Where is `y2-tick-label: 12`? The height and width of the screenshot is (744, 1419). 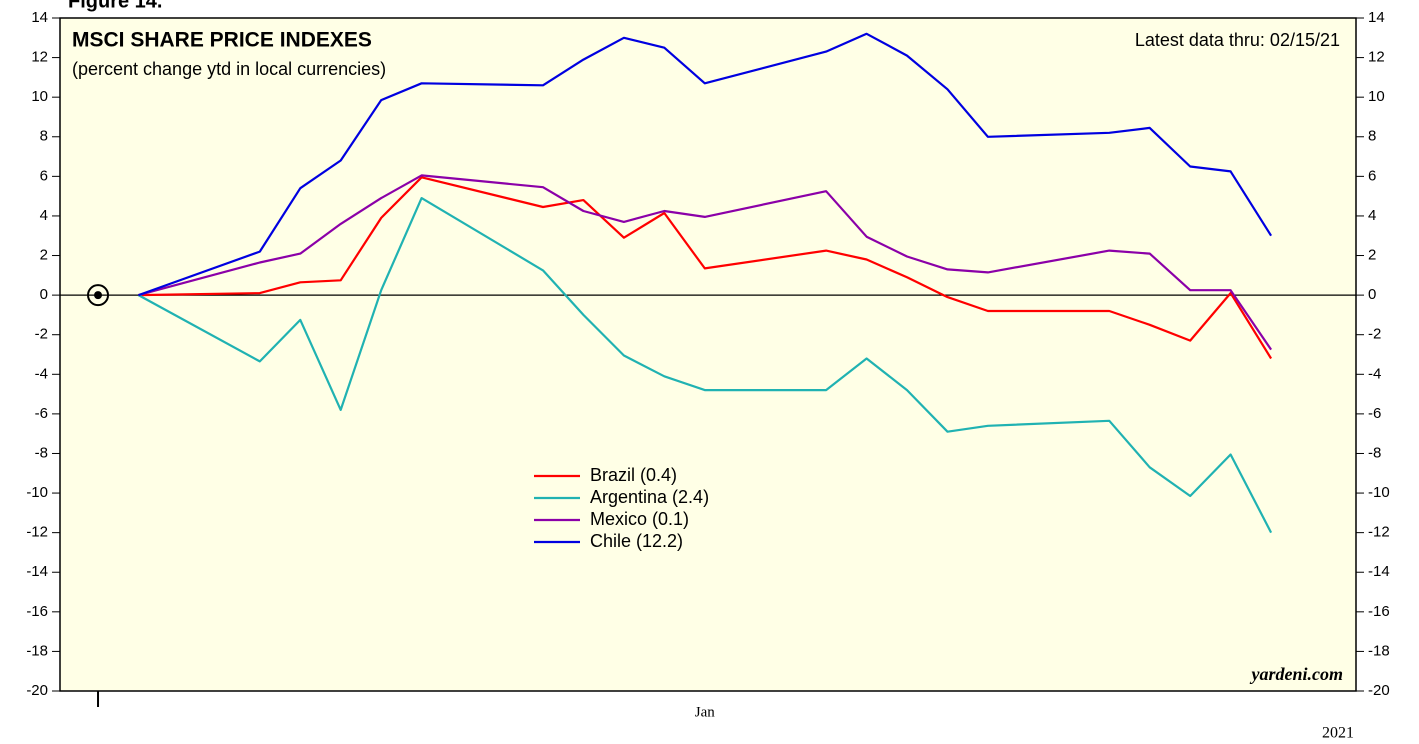 y2-tick-label: 12 is located at coordinates (1376, 57).